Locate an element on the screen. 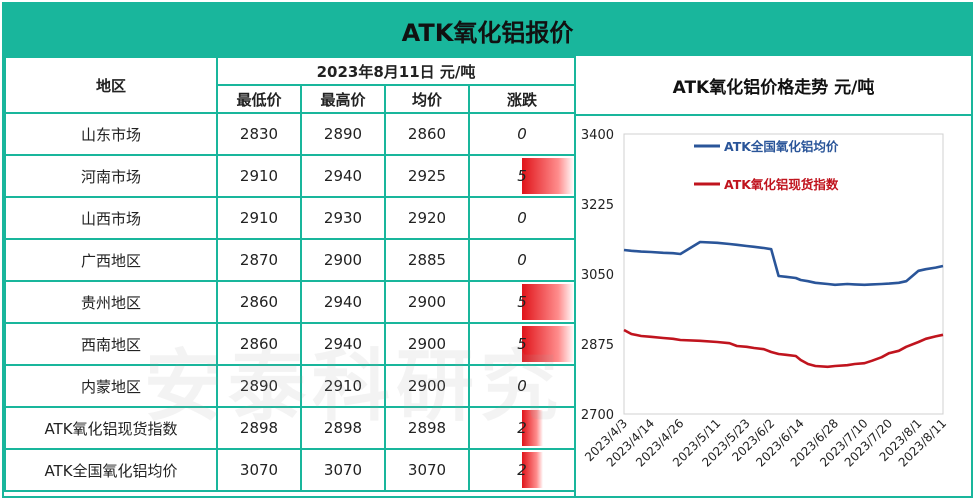 The width and height of the screenshot is (975, 500). low-header: 最低价 is located at coordinates (259, 99).